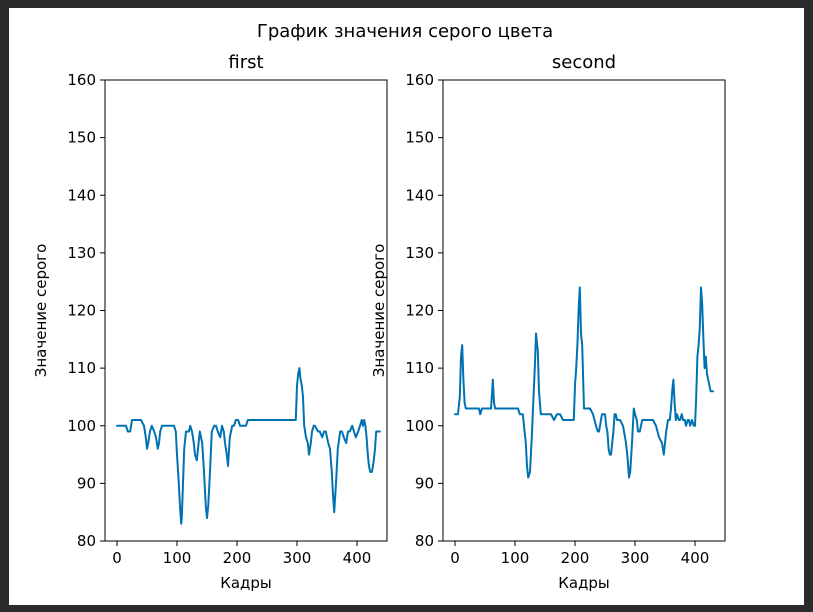  I want to click on figure-suptitle: График значения серого цвета, so click(405, 31).